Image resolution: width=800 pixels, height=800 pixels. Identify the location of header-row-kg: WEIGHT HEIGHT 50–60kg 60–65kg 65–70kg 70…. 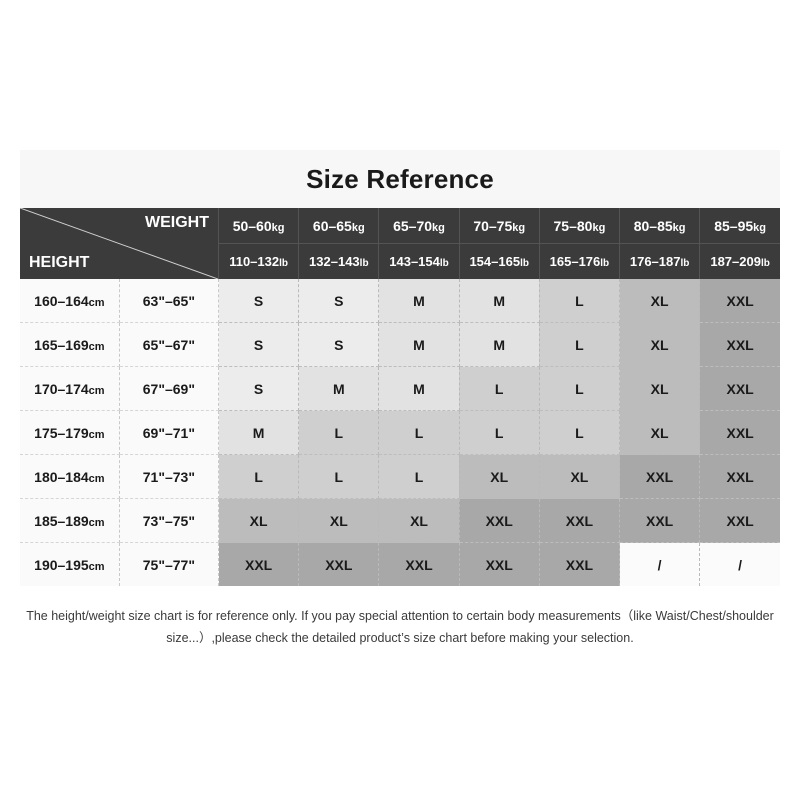
(400, 243).